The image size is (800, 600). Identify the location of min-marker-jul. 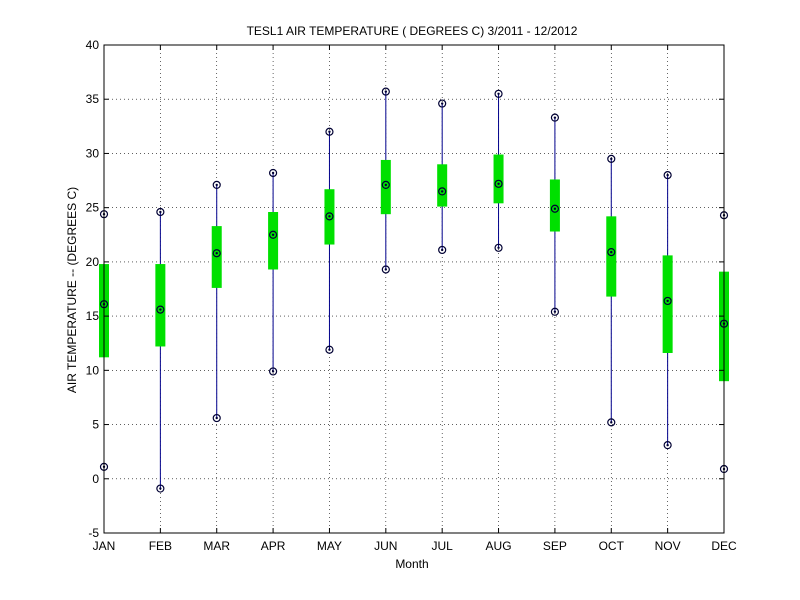
(442, 250).